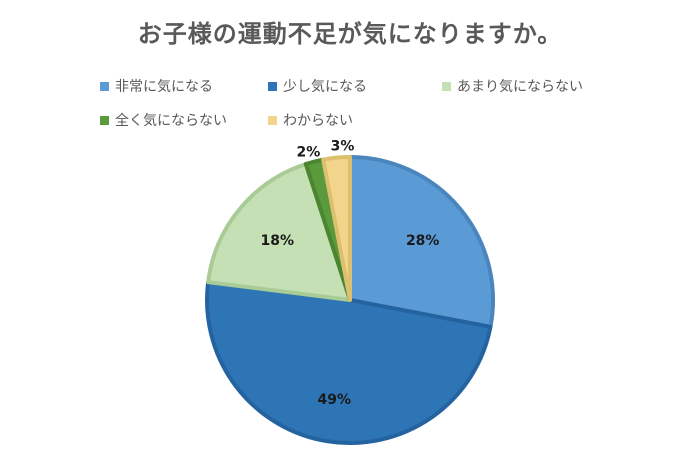 The width and height of the screenshot is (700, 464). I want to click on legend-item-not-very-concerned: あまり気にならない, so click(512, 86).